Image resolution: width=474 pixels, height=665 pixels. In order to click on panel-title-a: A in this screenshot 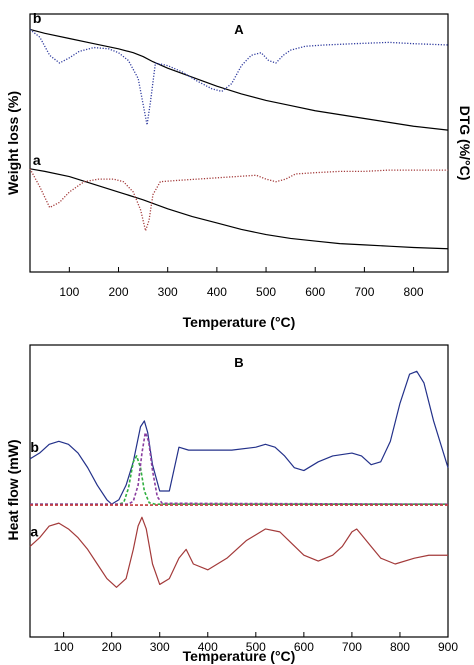, I will do `click(239, 29)`.